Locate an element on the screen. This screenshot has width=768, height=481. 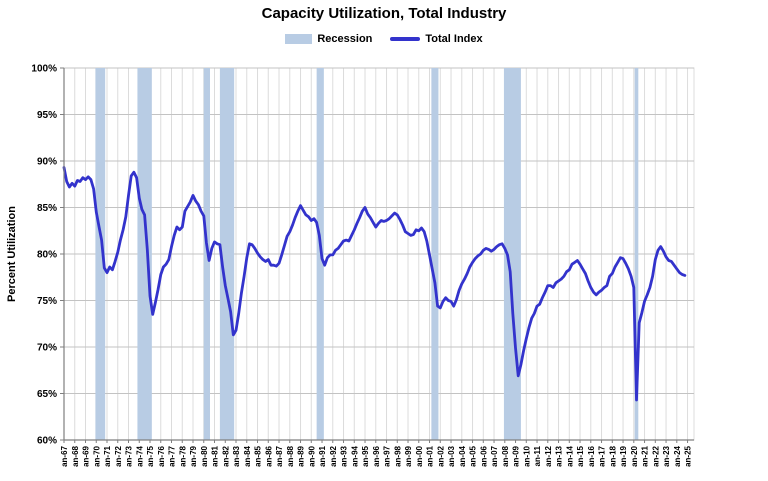
y-tick-label: 75% is located at coordinates (47, 301).